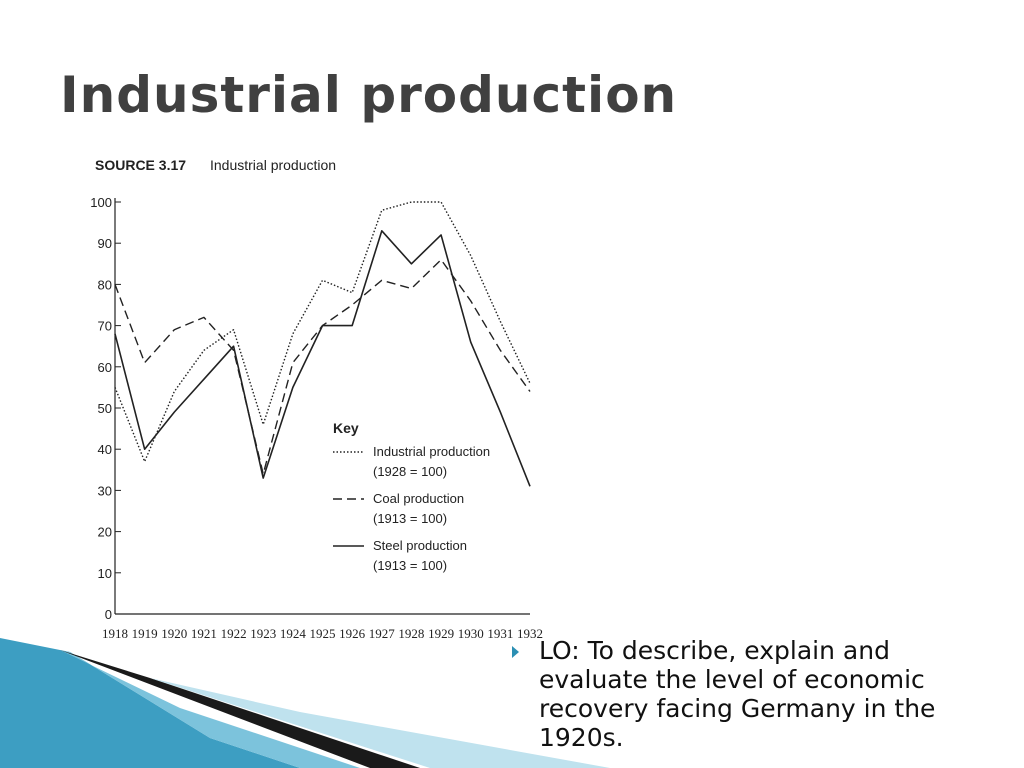 The image size is (1024, 768). I want to click on x-tick-label: 1928, so click(411, 633).